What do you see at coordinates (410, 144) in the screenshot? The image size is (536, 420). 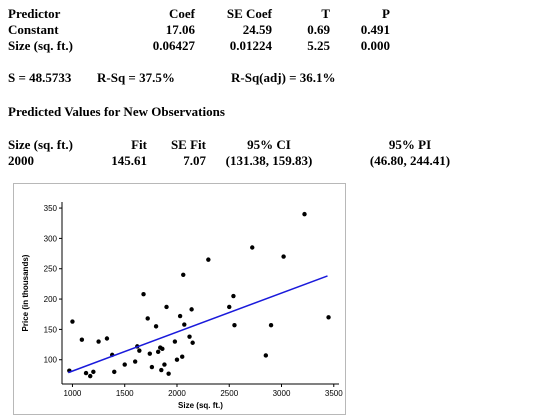 I see `pred-header-pi: 95% PI` at bounding box center [410, 144].